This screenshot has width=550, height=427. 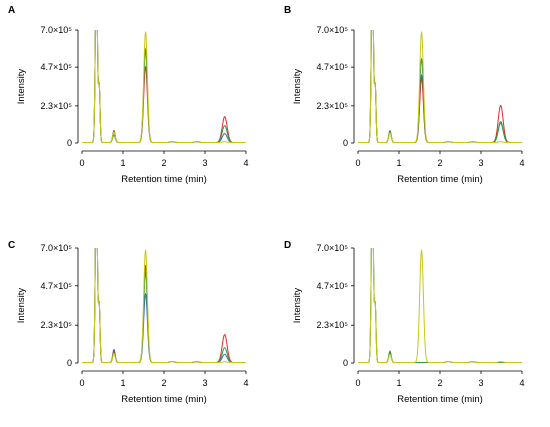 What do you see at coordinates (11, 245) in the screenshot?
I see `panel-letter: C` at bounding box center [11, 245].